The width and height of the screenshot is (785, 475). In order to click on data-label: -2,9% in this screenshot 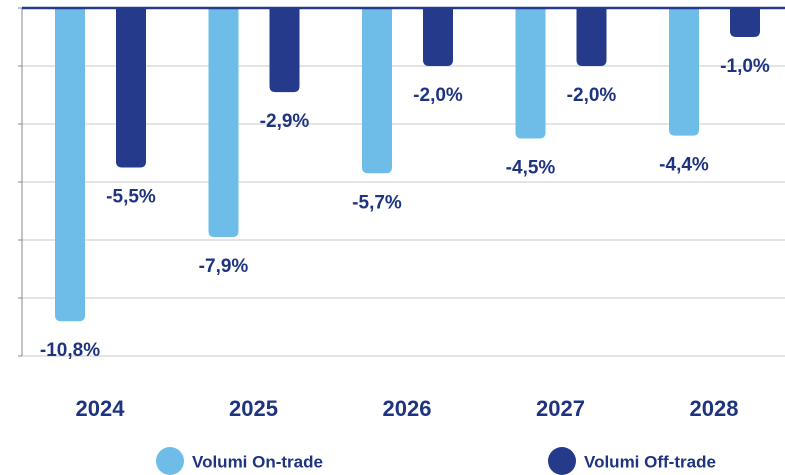, I will do `click(285, 121)`.